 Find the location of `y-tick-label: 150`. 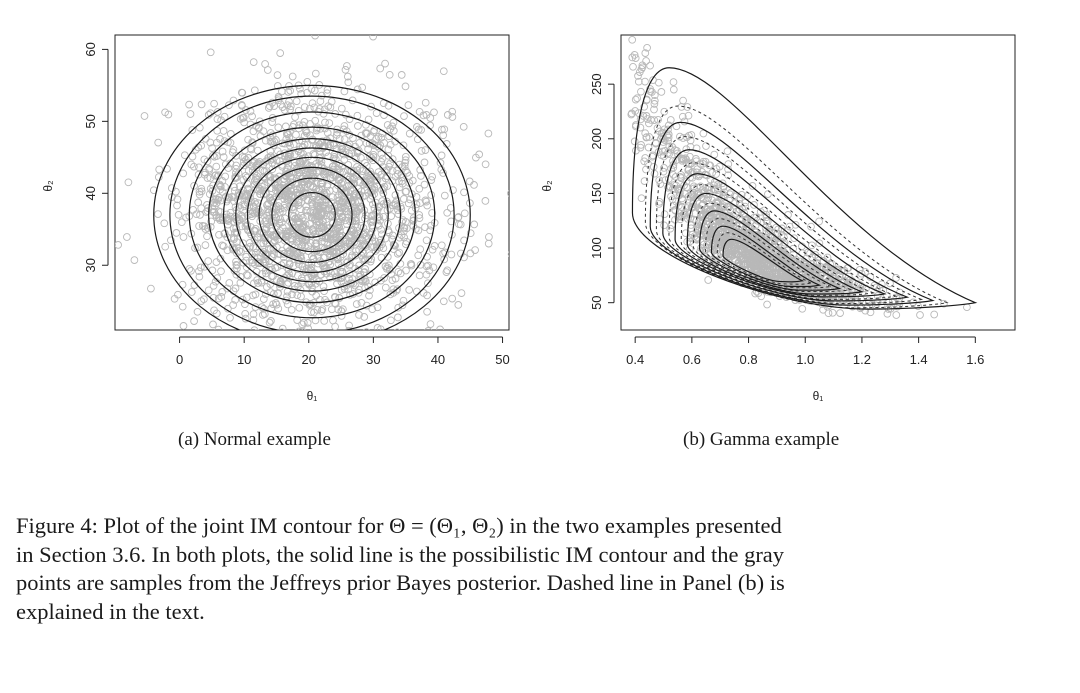

y-tick-label: 150 is located at coordinates (596, 194).